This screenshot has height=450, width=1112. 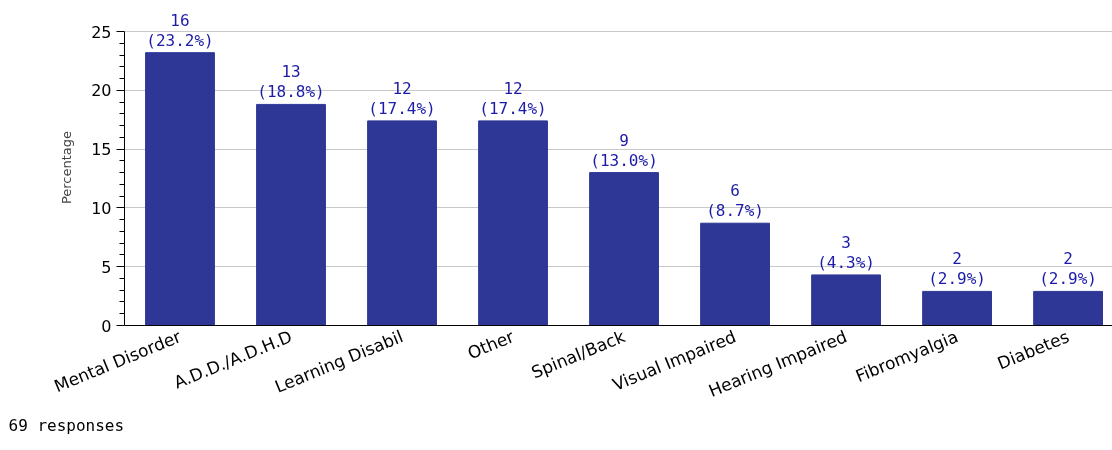 What do you see at coordinates (106, 267) in the screenshot?
I see `y-tick-label: 5` at bounding box center [106, 267].